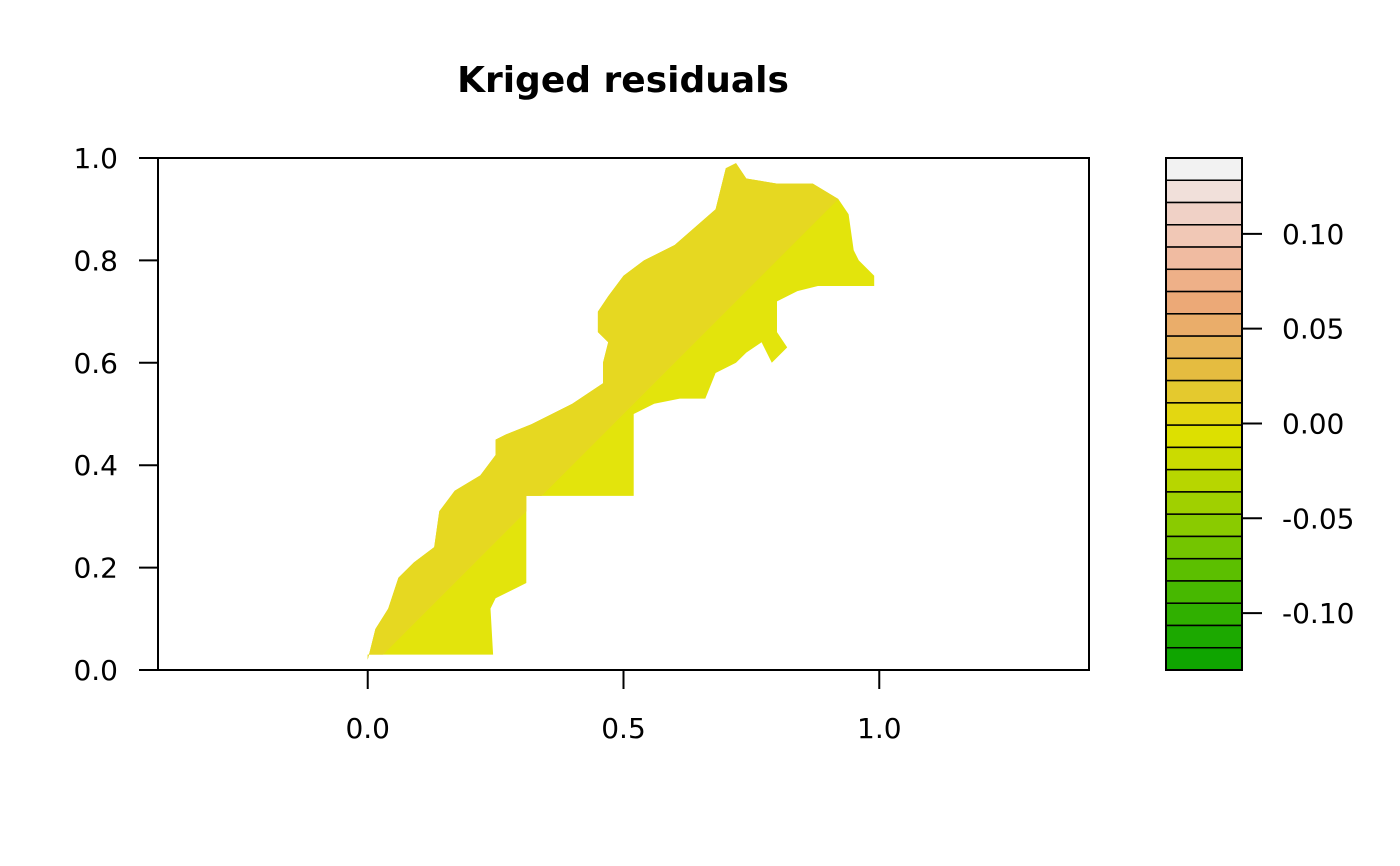 The image size is (1400, 866). I want to click on colorbar-frame, so click(1204, 414).